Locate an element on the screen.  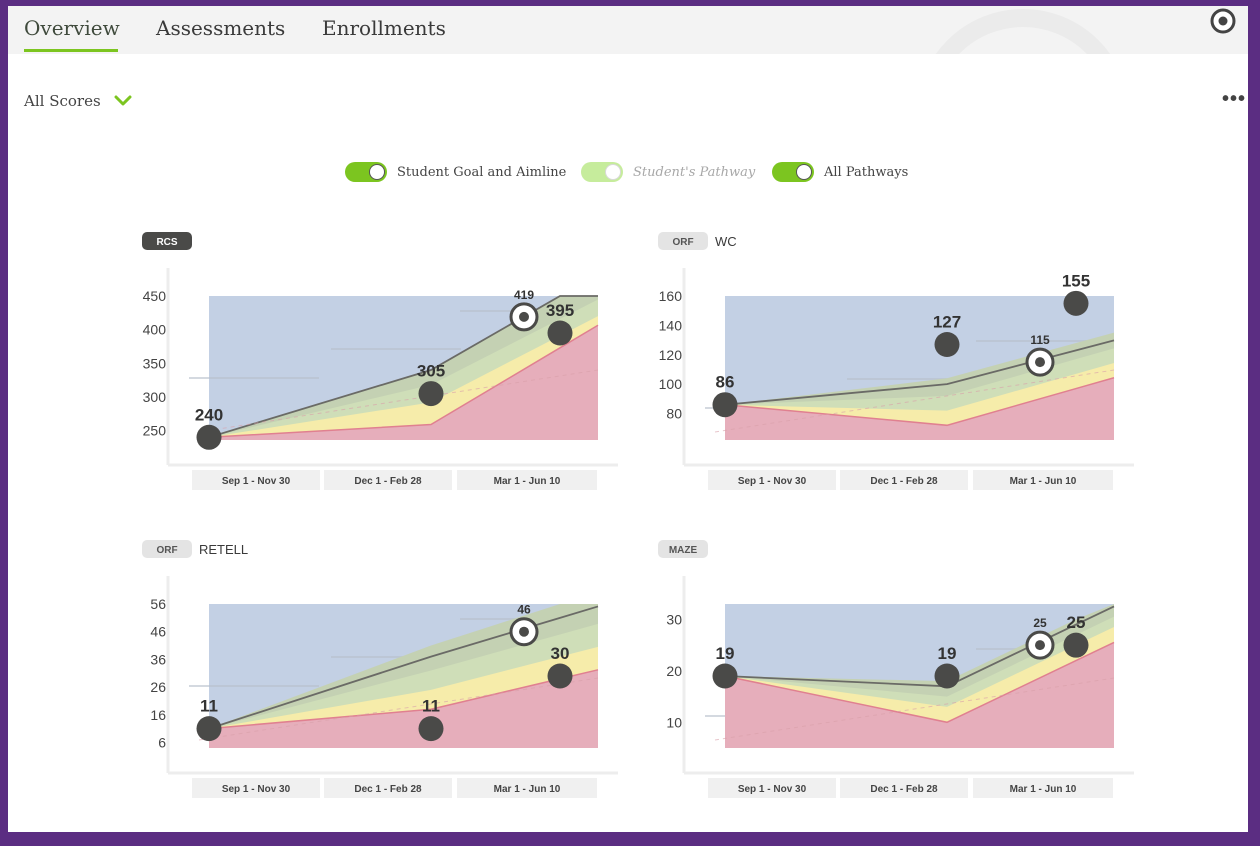
y-tick-label: 10 is located at coordinates (674, 722).